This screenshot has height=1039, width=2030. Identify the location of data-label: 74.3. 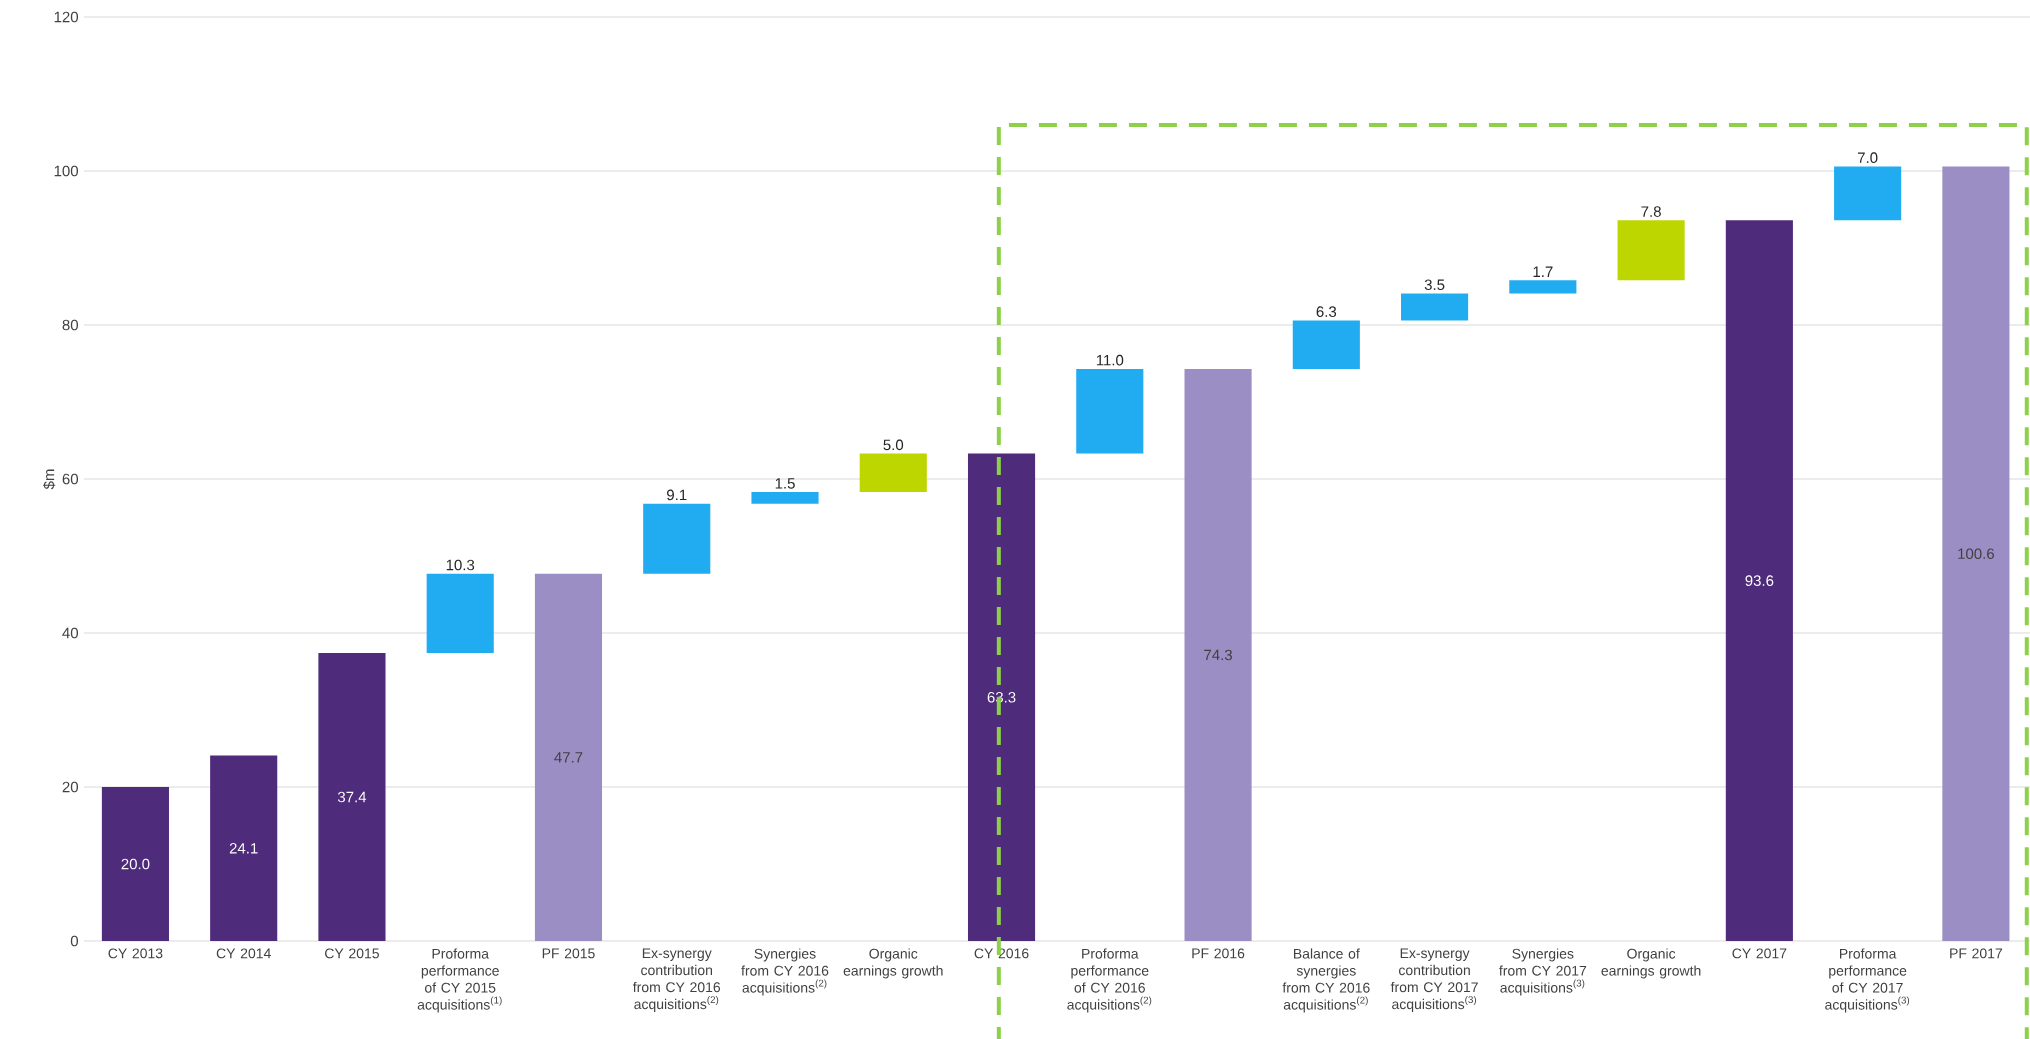
(1218, 655).